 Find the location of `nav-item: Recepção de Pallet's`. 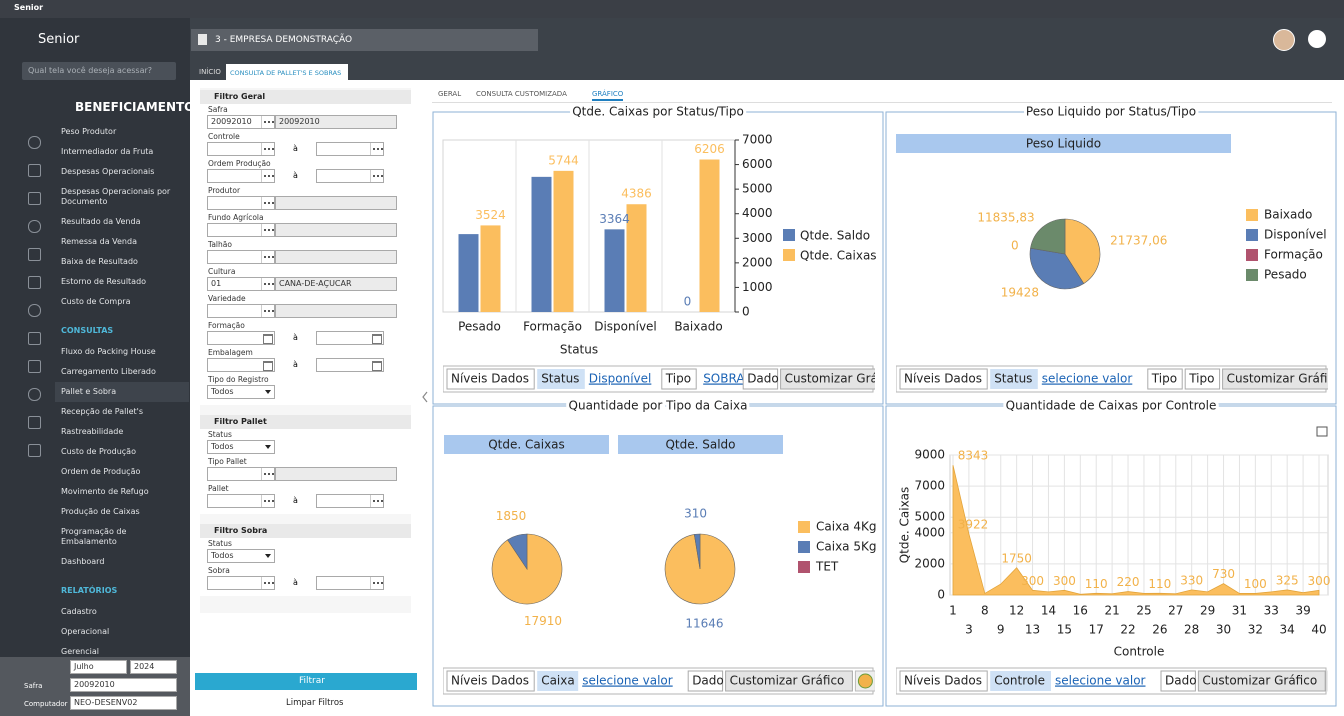

nav-item: Recepção de Pallet's is located at coordinates (102, 411).